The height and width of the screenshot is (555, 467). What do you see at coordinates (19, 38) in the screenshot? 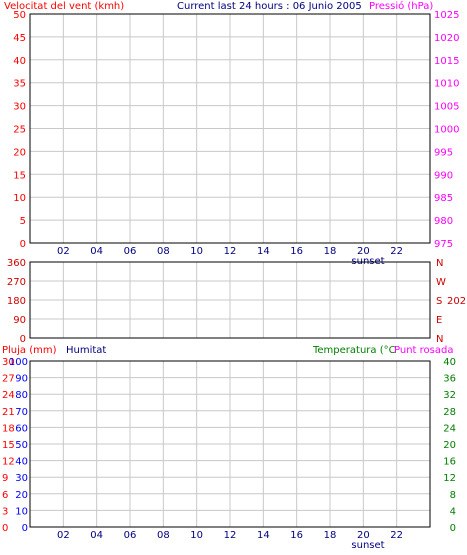
I see `y-tick-left: 45` at bounding box center [19, 38].